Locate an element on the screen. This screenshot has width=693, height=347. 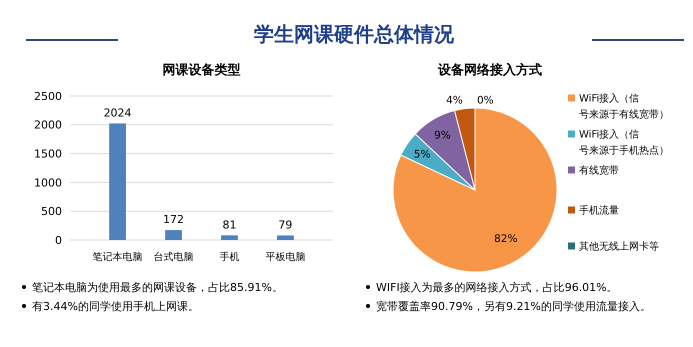
data-label: 172 is located at coordinates (173, 219).